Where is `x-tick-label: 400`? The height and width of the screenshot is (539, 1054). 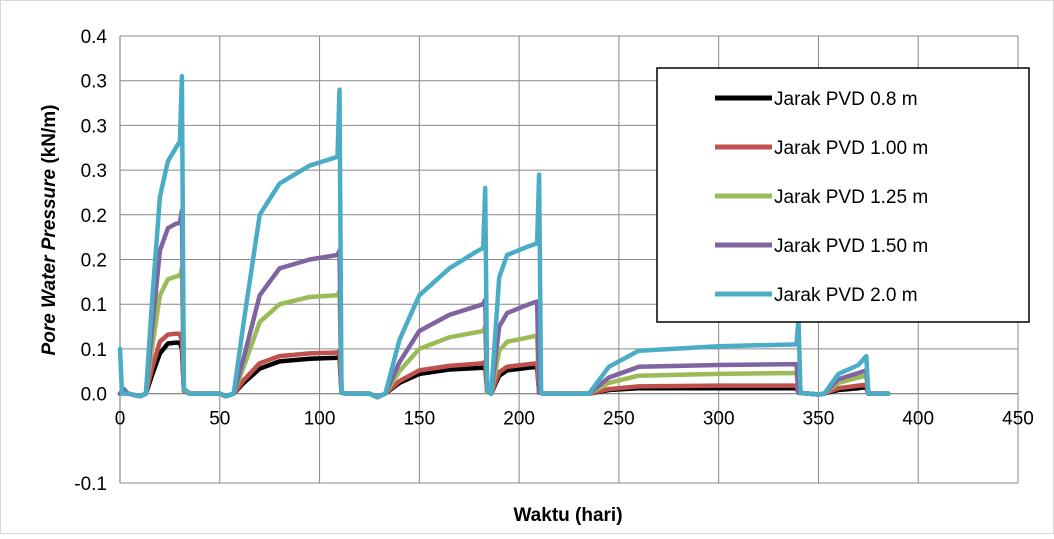 x-tick-label: 400 is located at coordinates (918, 419).